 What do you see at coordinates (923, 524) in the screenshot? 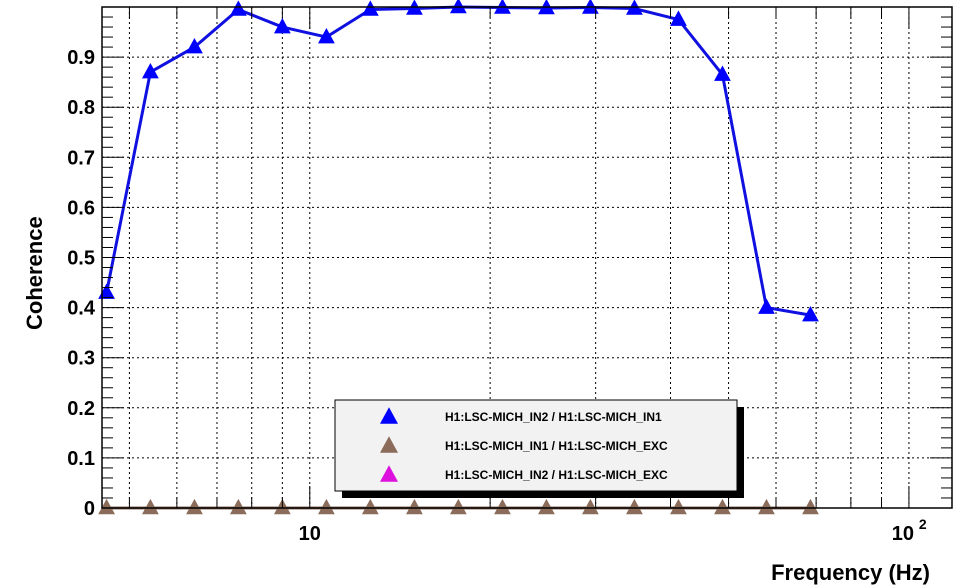
I see `x-tick-label-exponent: 2` at bounding box center [923, 524].